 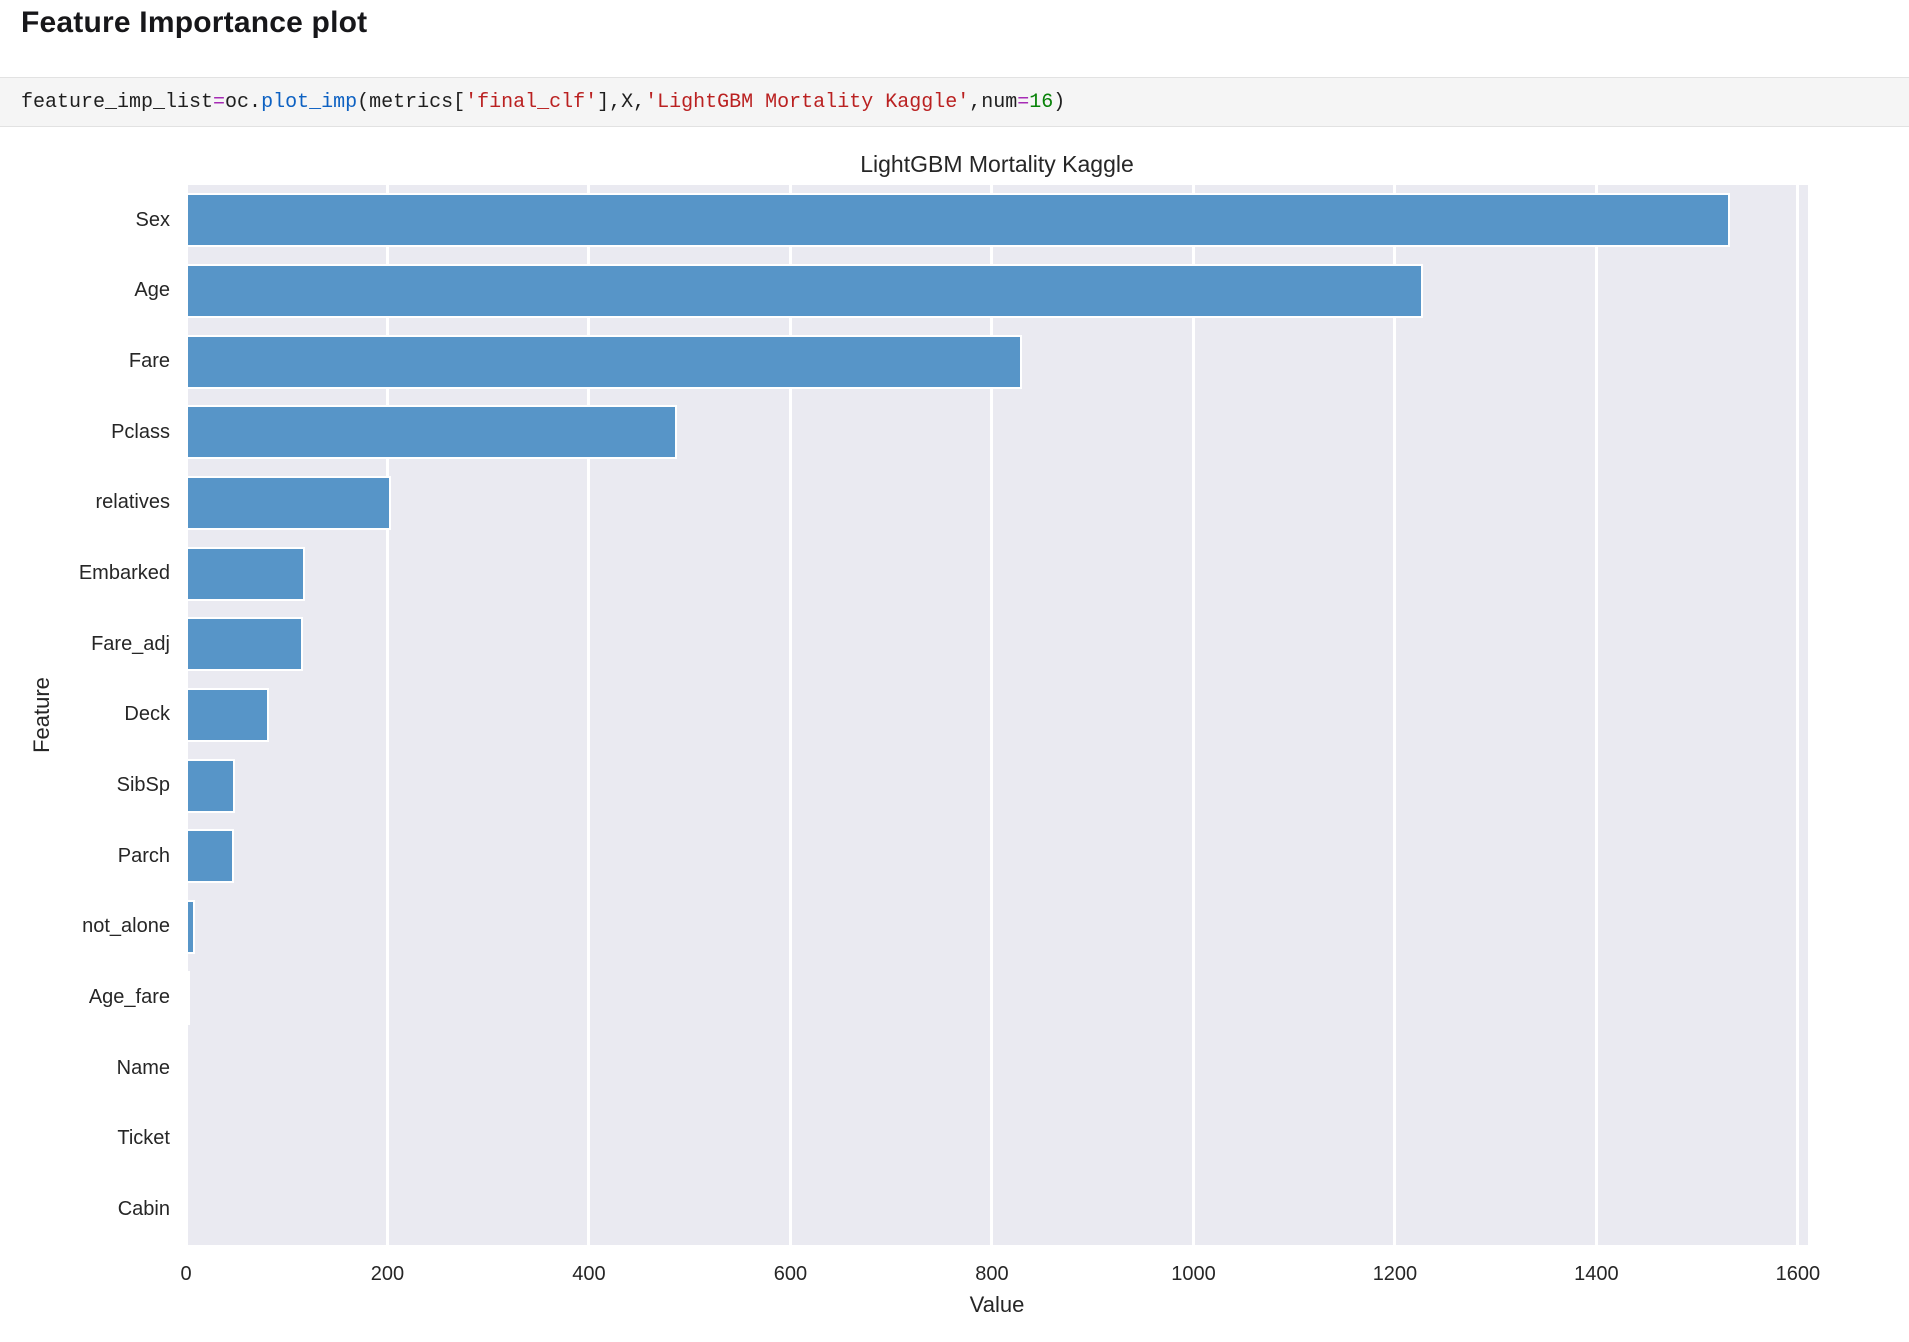 I want to click on code-token: feature_imp_list, so click(x=117, y=102).